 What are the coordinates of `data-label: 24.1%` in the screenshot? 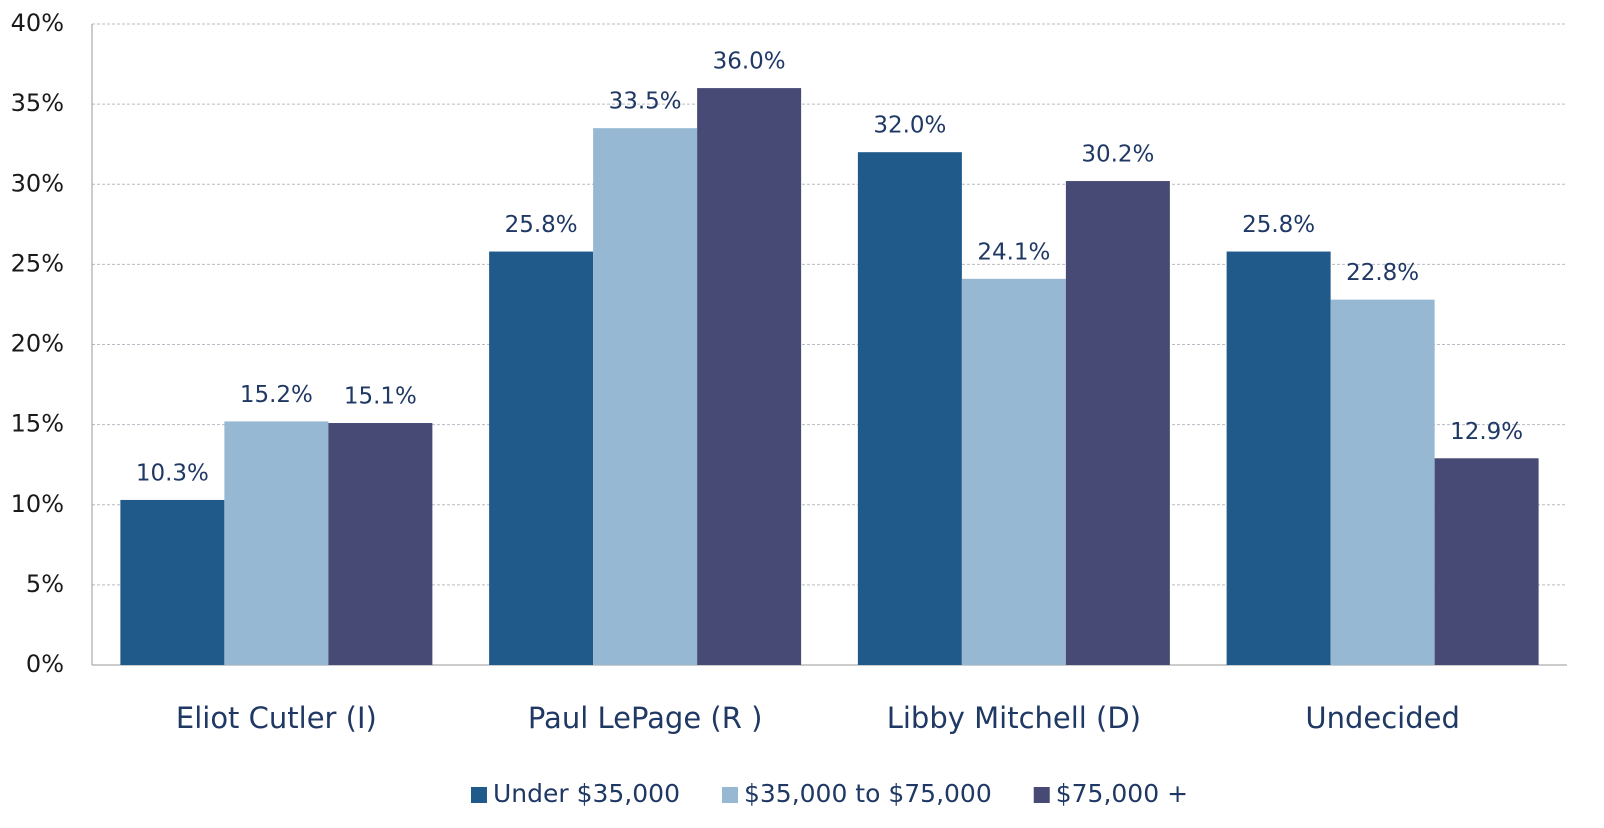 It's located at (1013, 252).